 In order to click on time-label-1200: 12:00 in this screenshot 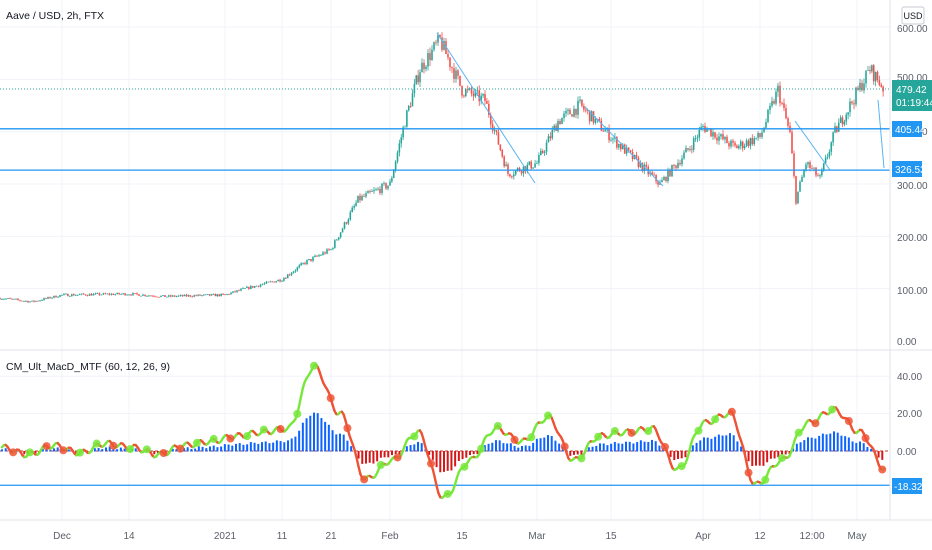, I will do `click(811, 536)`.